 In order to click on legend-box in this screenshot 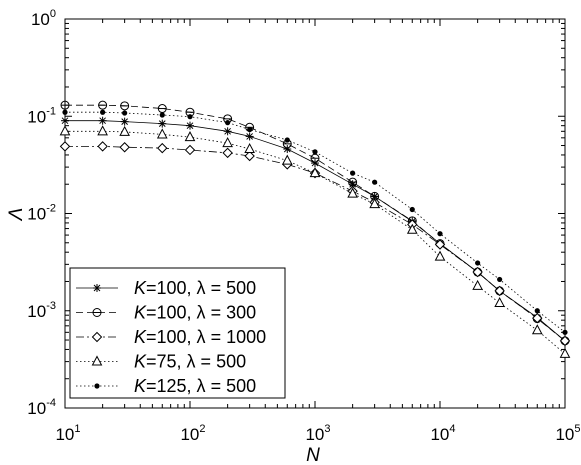, I will do `click(177, 333)`.